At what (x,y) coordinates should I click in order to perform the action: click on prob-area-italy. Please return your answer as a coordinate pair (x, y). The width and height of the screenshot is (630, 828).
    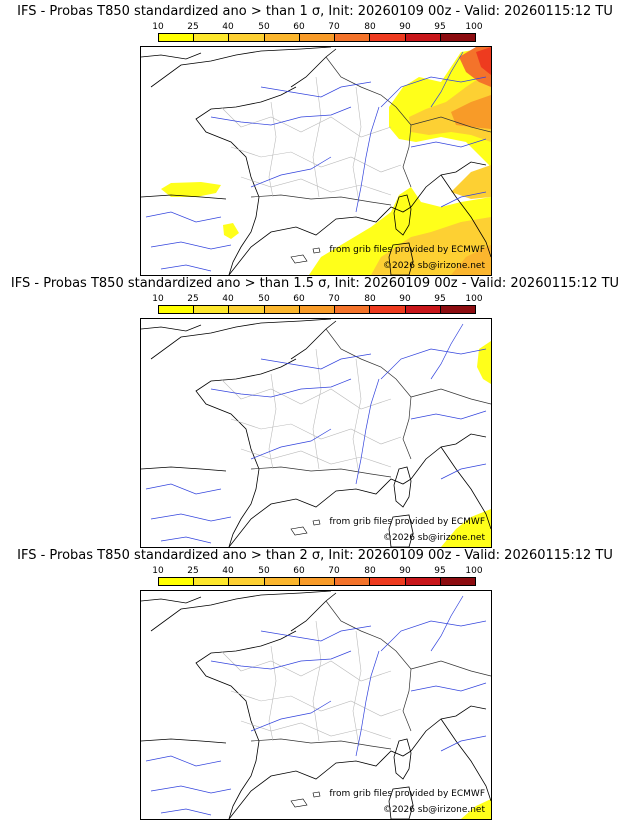
    Looking at the image, I should click on (471, 182).